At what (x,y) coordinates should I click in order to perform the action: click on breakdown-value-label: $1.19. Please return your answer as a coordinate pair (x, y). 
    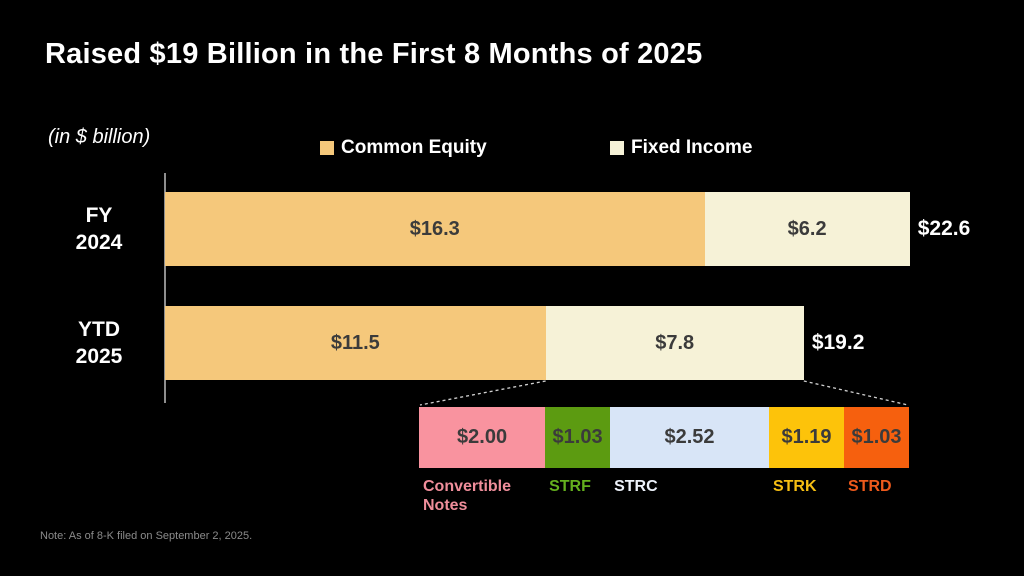
    Looking at the image, I should click on (806, 437).